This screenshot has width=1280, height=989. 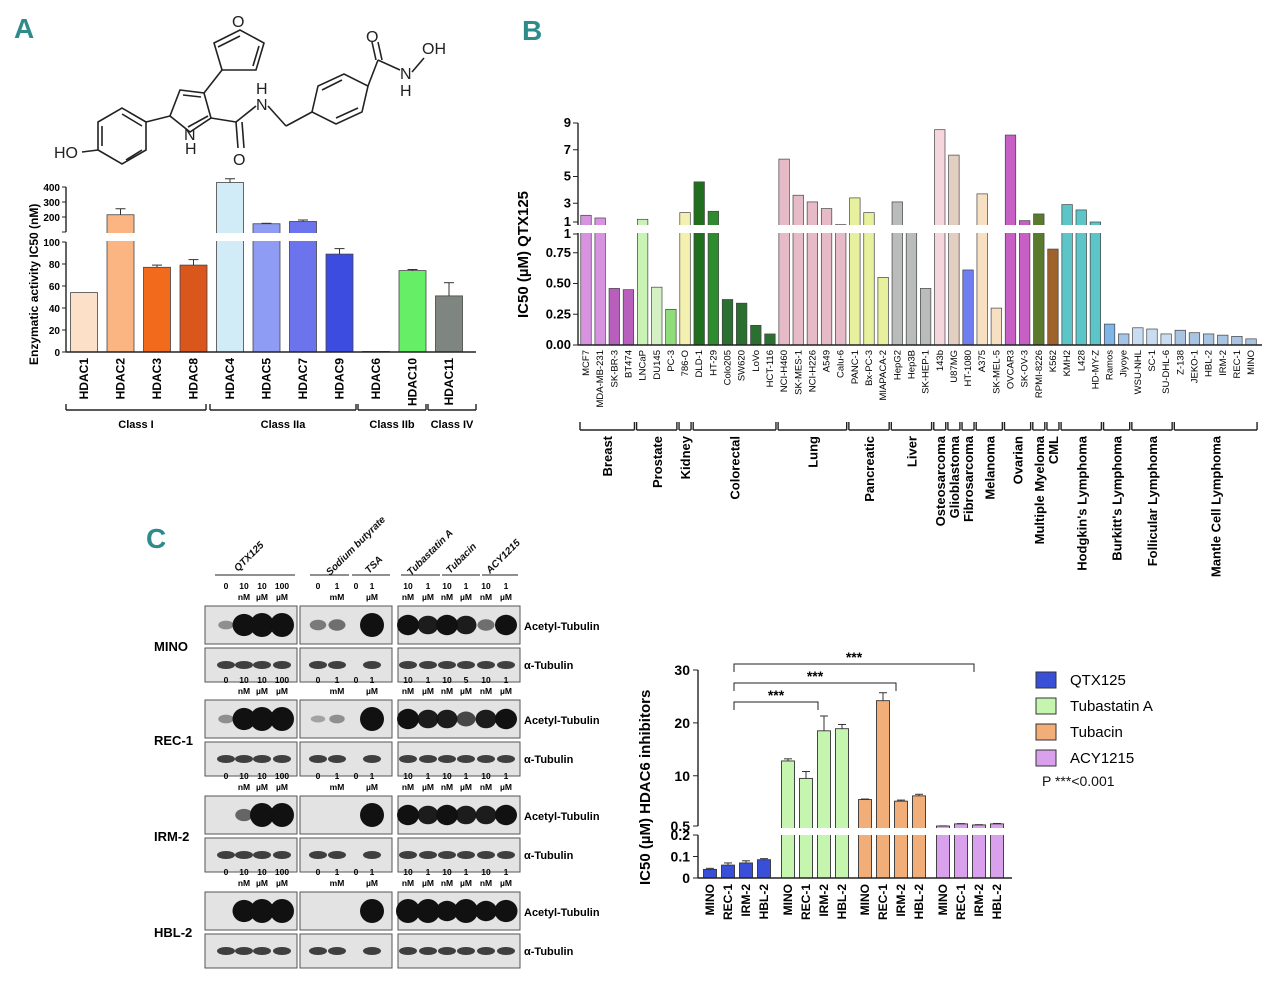 What do you see at coordinates (55, 331) in the screenshot?
I see `y-tick-label: 20` at bounding box center [55, 331].